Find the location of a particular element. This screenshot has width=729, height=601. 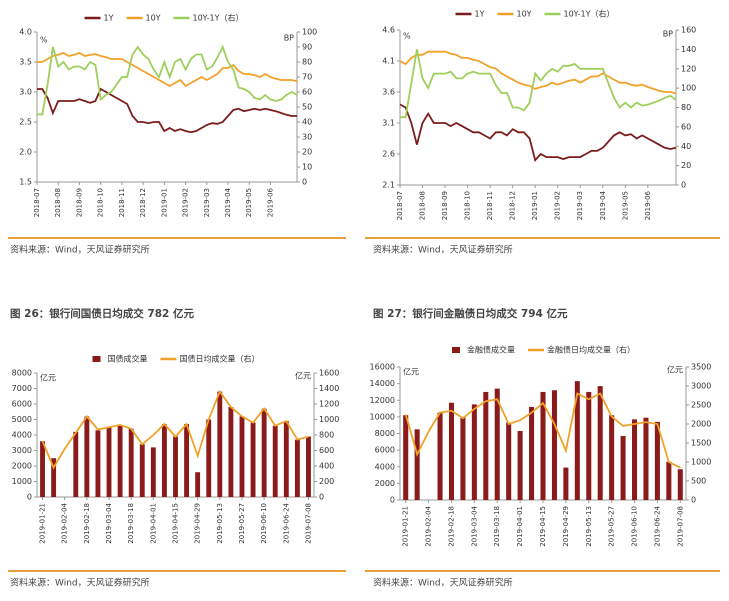

y2-tick-label: 120 is located at coordinates (688, 68).